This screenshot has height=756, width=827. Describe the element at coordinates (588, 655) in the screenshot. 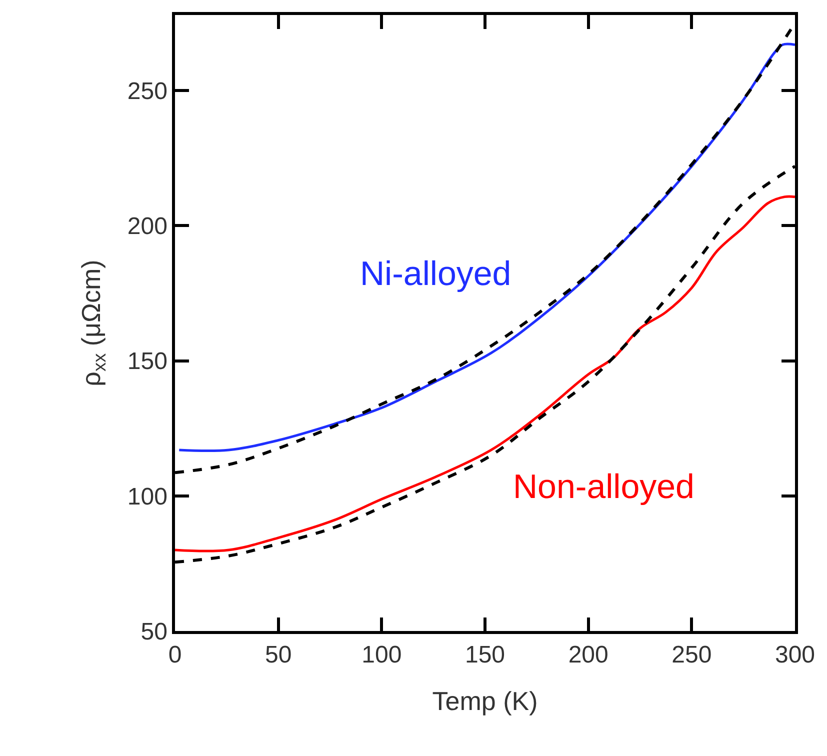

I see `x-tick-label: 200` at that location.